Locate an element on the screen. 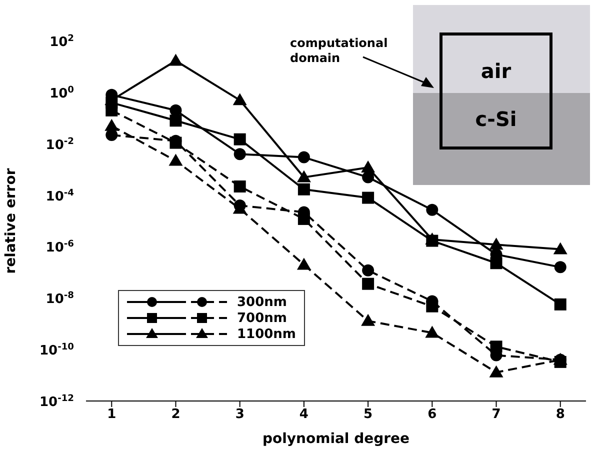  x-tick-label: 7 is located at coordinates (496, 414).